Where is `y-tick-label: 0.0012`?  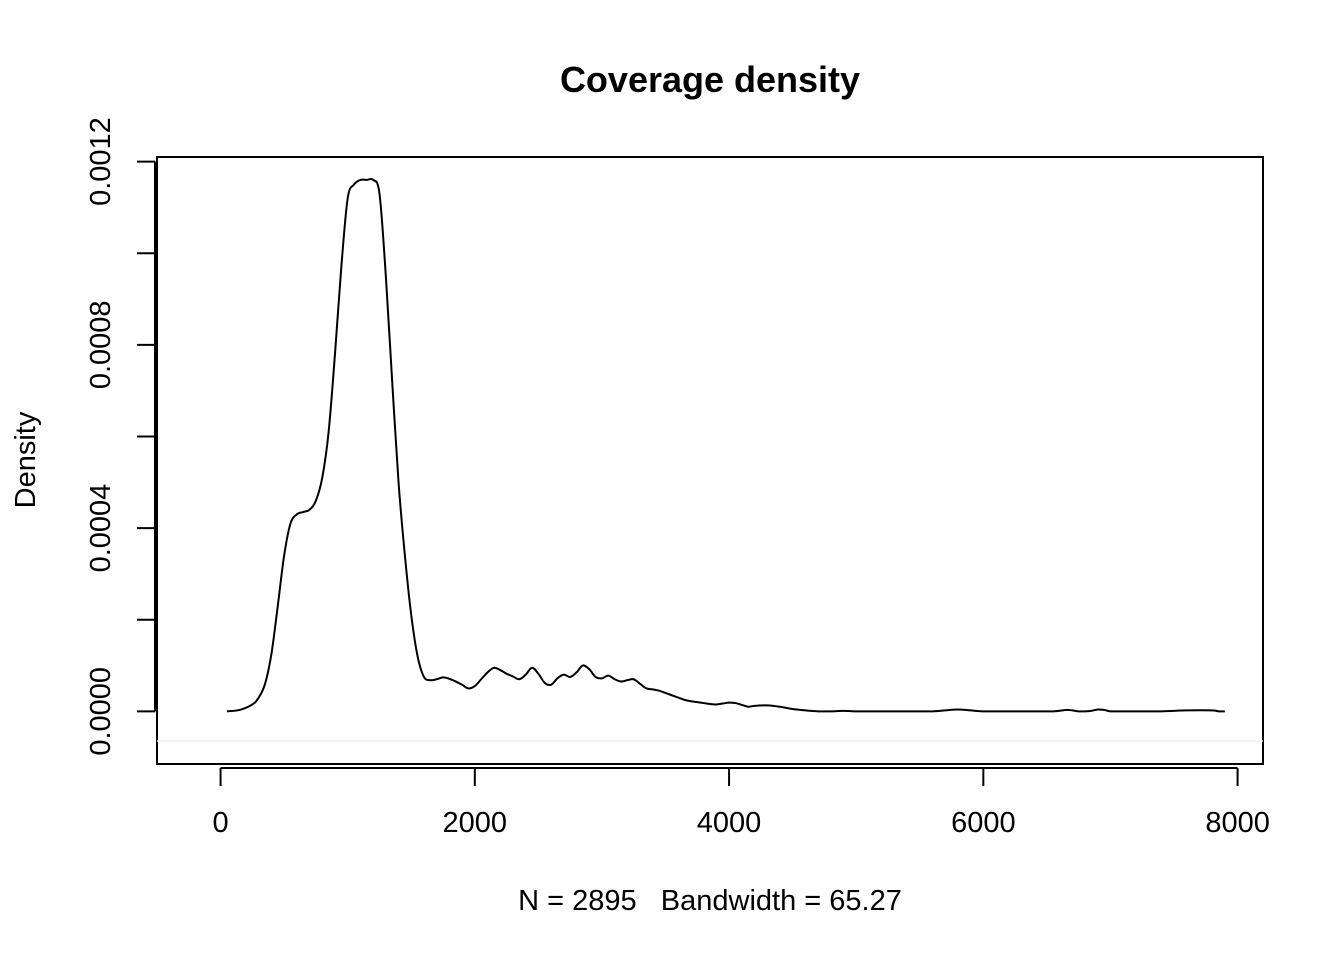
y-tick-label: 0.0012 is located at coordinates (101, 161).